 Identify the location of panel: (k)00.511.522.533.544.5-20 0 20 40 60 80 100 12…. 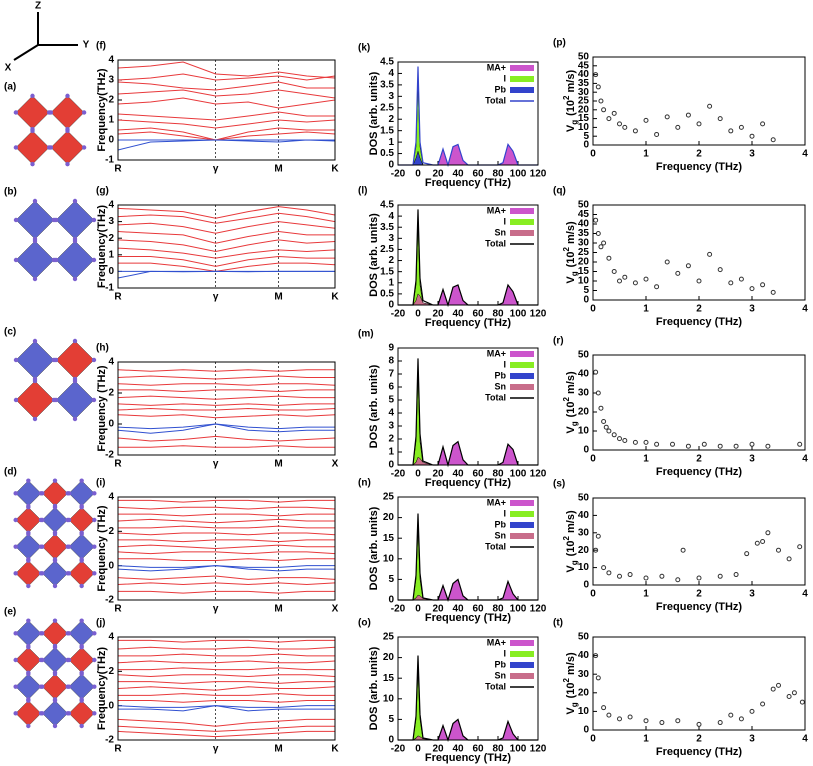
(452, 116).